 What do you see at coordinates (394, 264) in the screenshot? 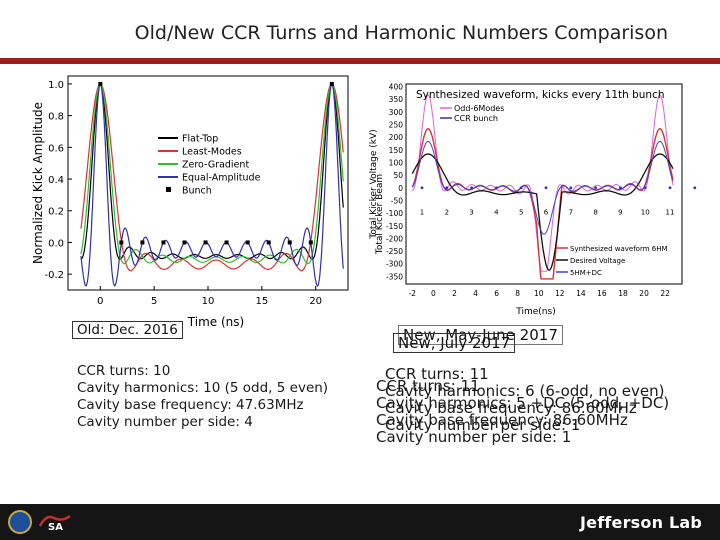
I see `right-ytick-label: -300` at bounding box center [394, 264].